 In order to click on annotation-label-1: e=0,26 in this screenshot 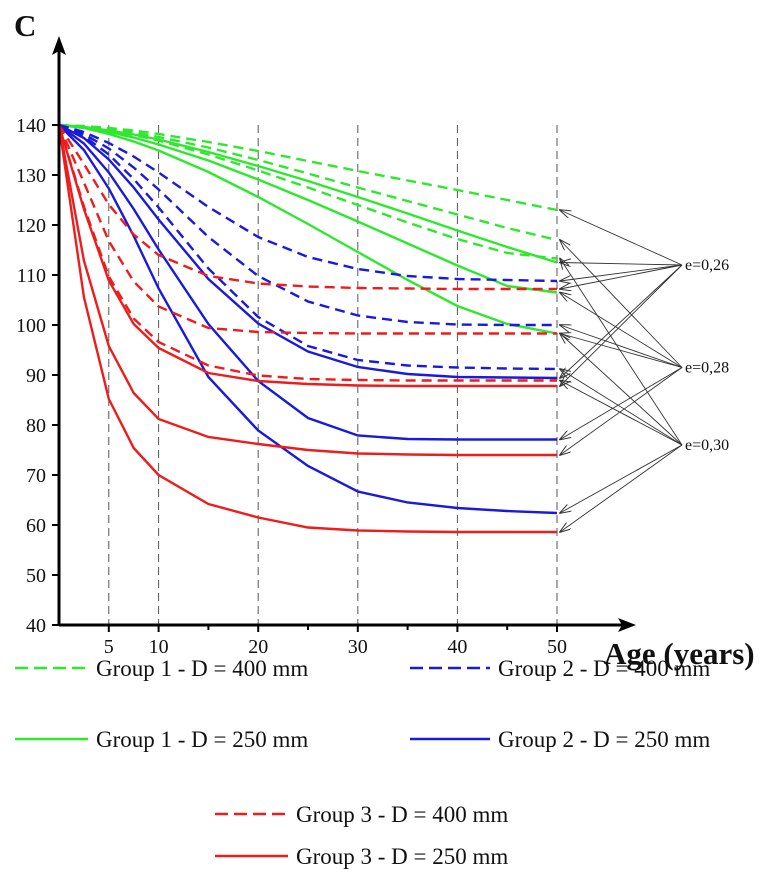, I will do `click(707, 265)`.